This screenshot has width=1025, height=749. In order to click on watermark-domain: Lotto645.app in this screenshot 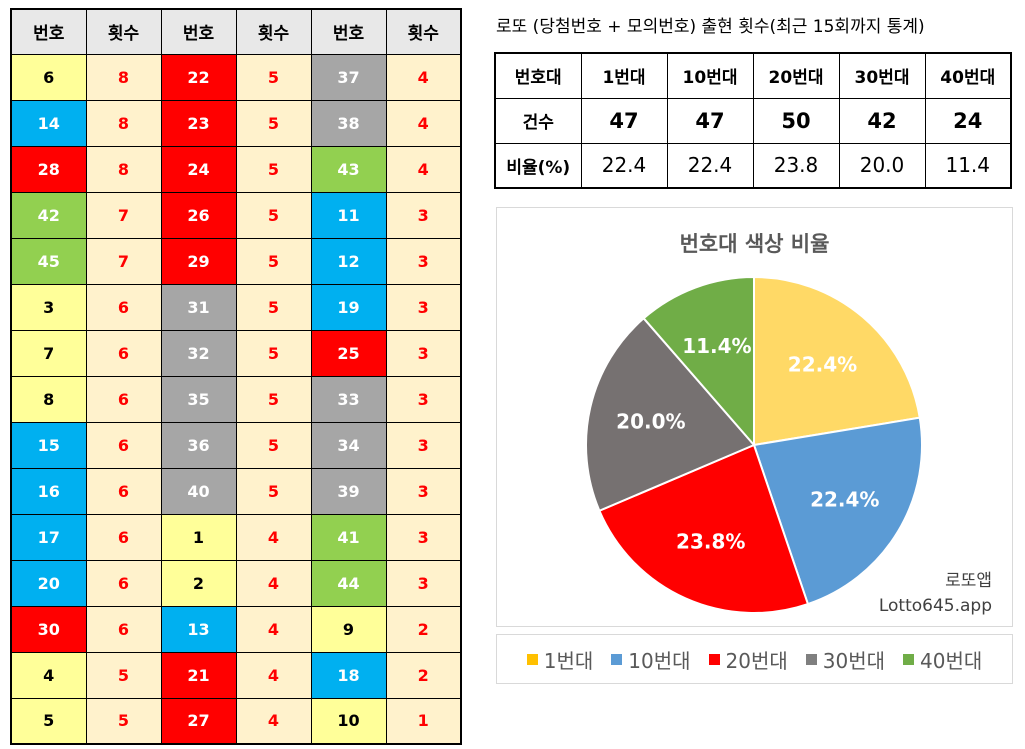, I will do `click(935, 606)`.